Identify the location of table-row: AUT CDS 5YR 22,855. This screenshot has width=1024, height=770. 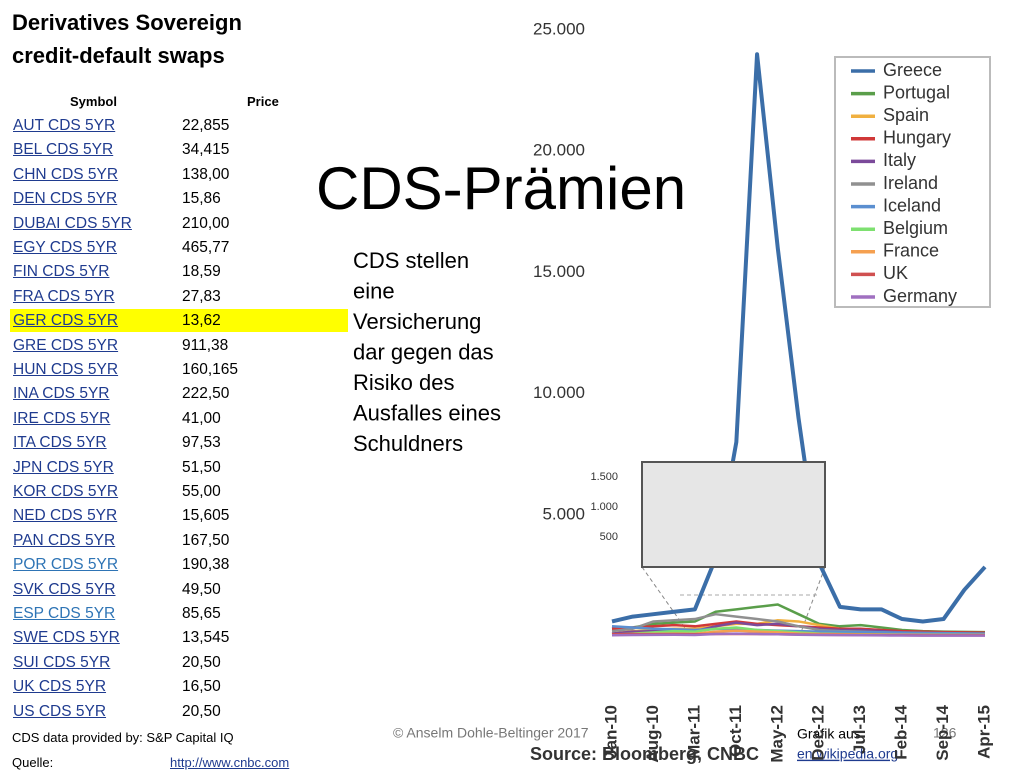
(179, 125).